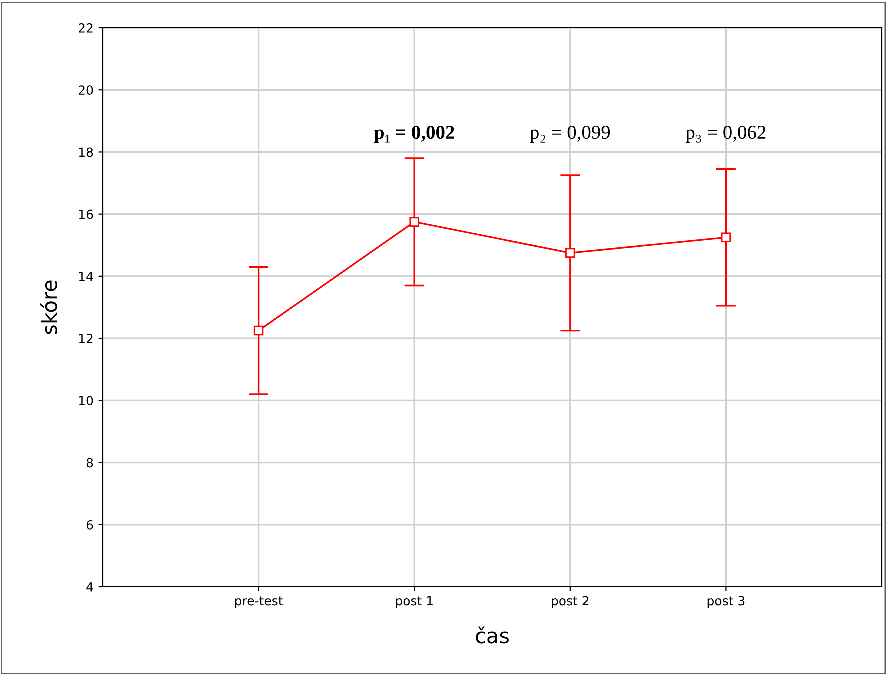  Describe the element at coordinates (726, 602) in the screenshot. I see `x-tick-label: post 3` at that location.